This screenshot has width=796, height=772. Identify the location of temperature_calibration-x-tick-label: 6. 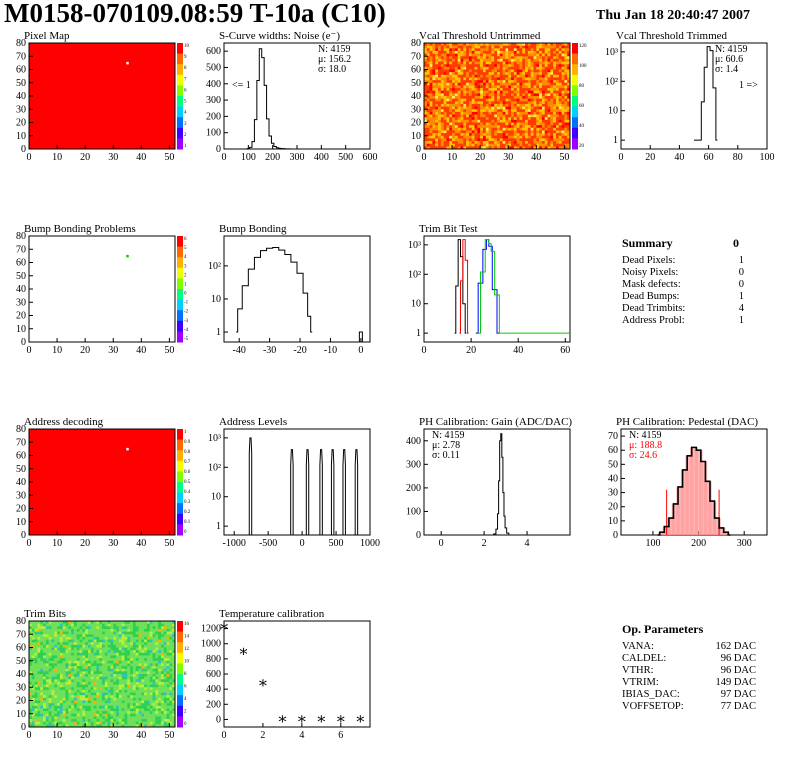
(340, 735).